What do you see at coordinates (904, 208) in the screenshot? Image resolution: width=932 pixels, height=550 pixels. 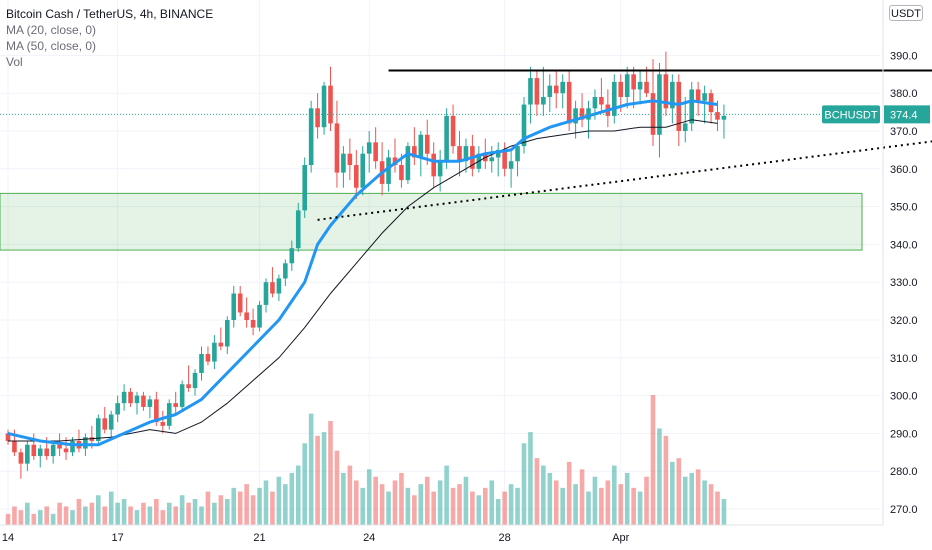 I see `price-tick-label: 350.0` at bounding box center [904, 208].